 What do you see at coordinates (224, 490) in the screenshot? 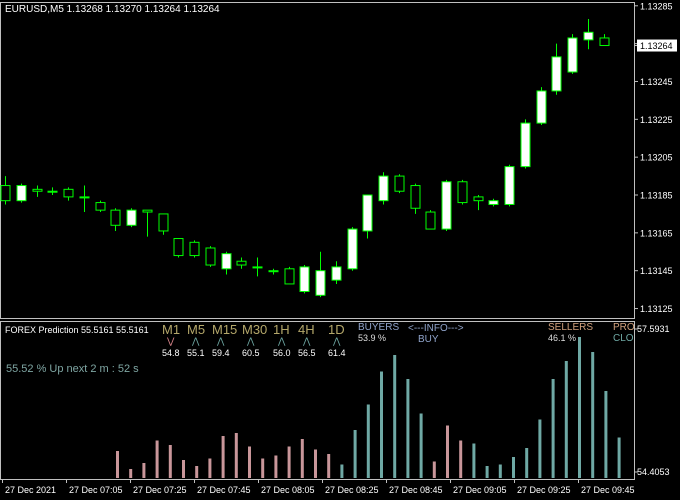
I see `time-tick-label: 27 Dec 07:45` at bounding box center [224, 490].